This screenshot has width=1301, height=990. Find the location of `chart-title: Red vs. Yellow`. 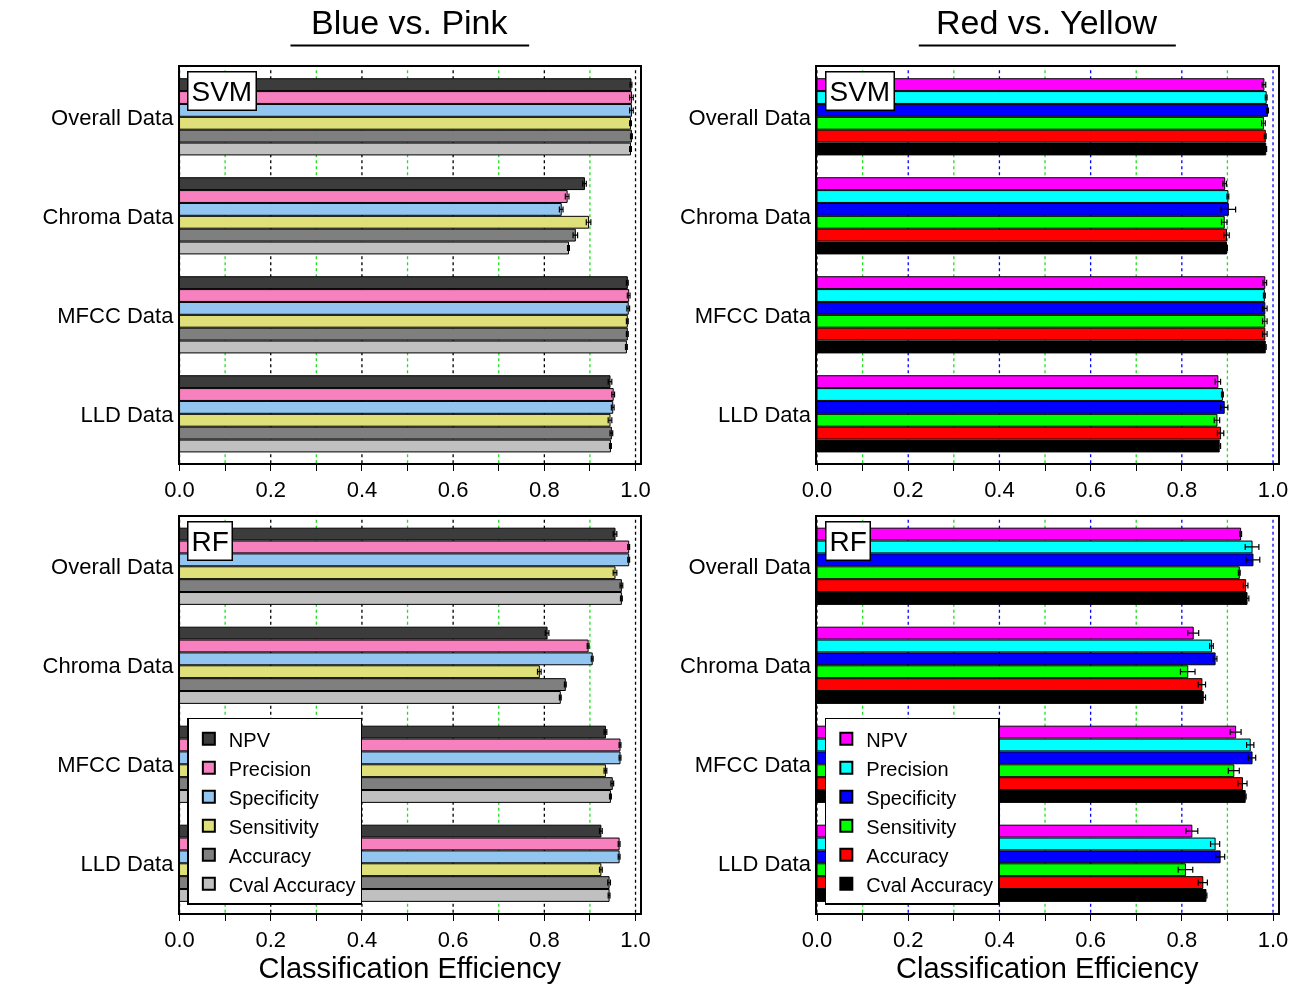

chart-title: Red vs. Yellow is located at coordinates (1047, 22).